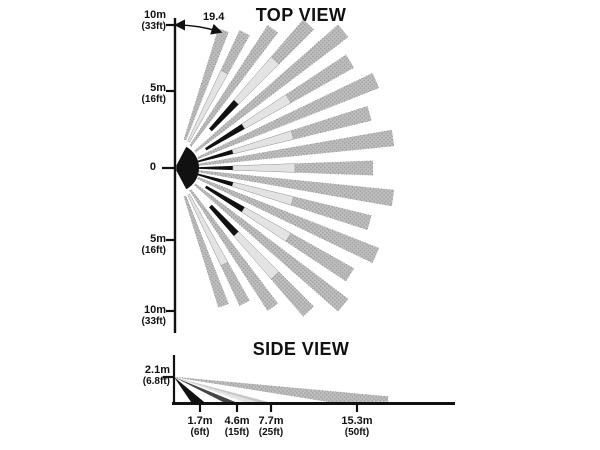  Describe the element at coordinates (357, 432) in the screenshot. I see `distance-label-feet: (50ft)` at that location.